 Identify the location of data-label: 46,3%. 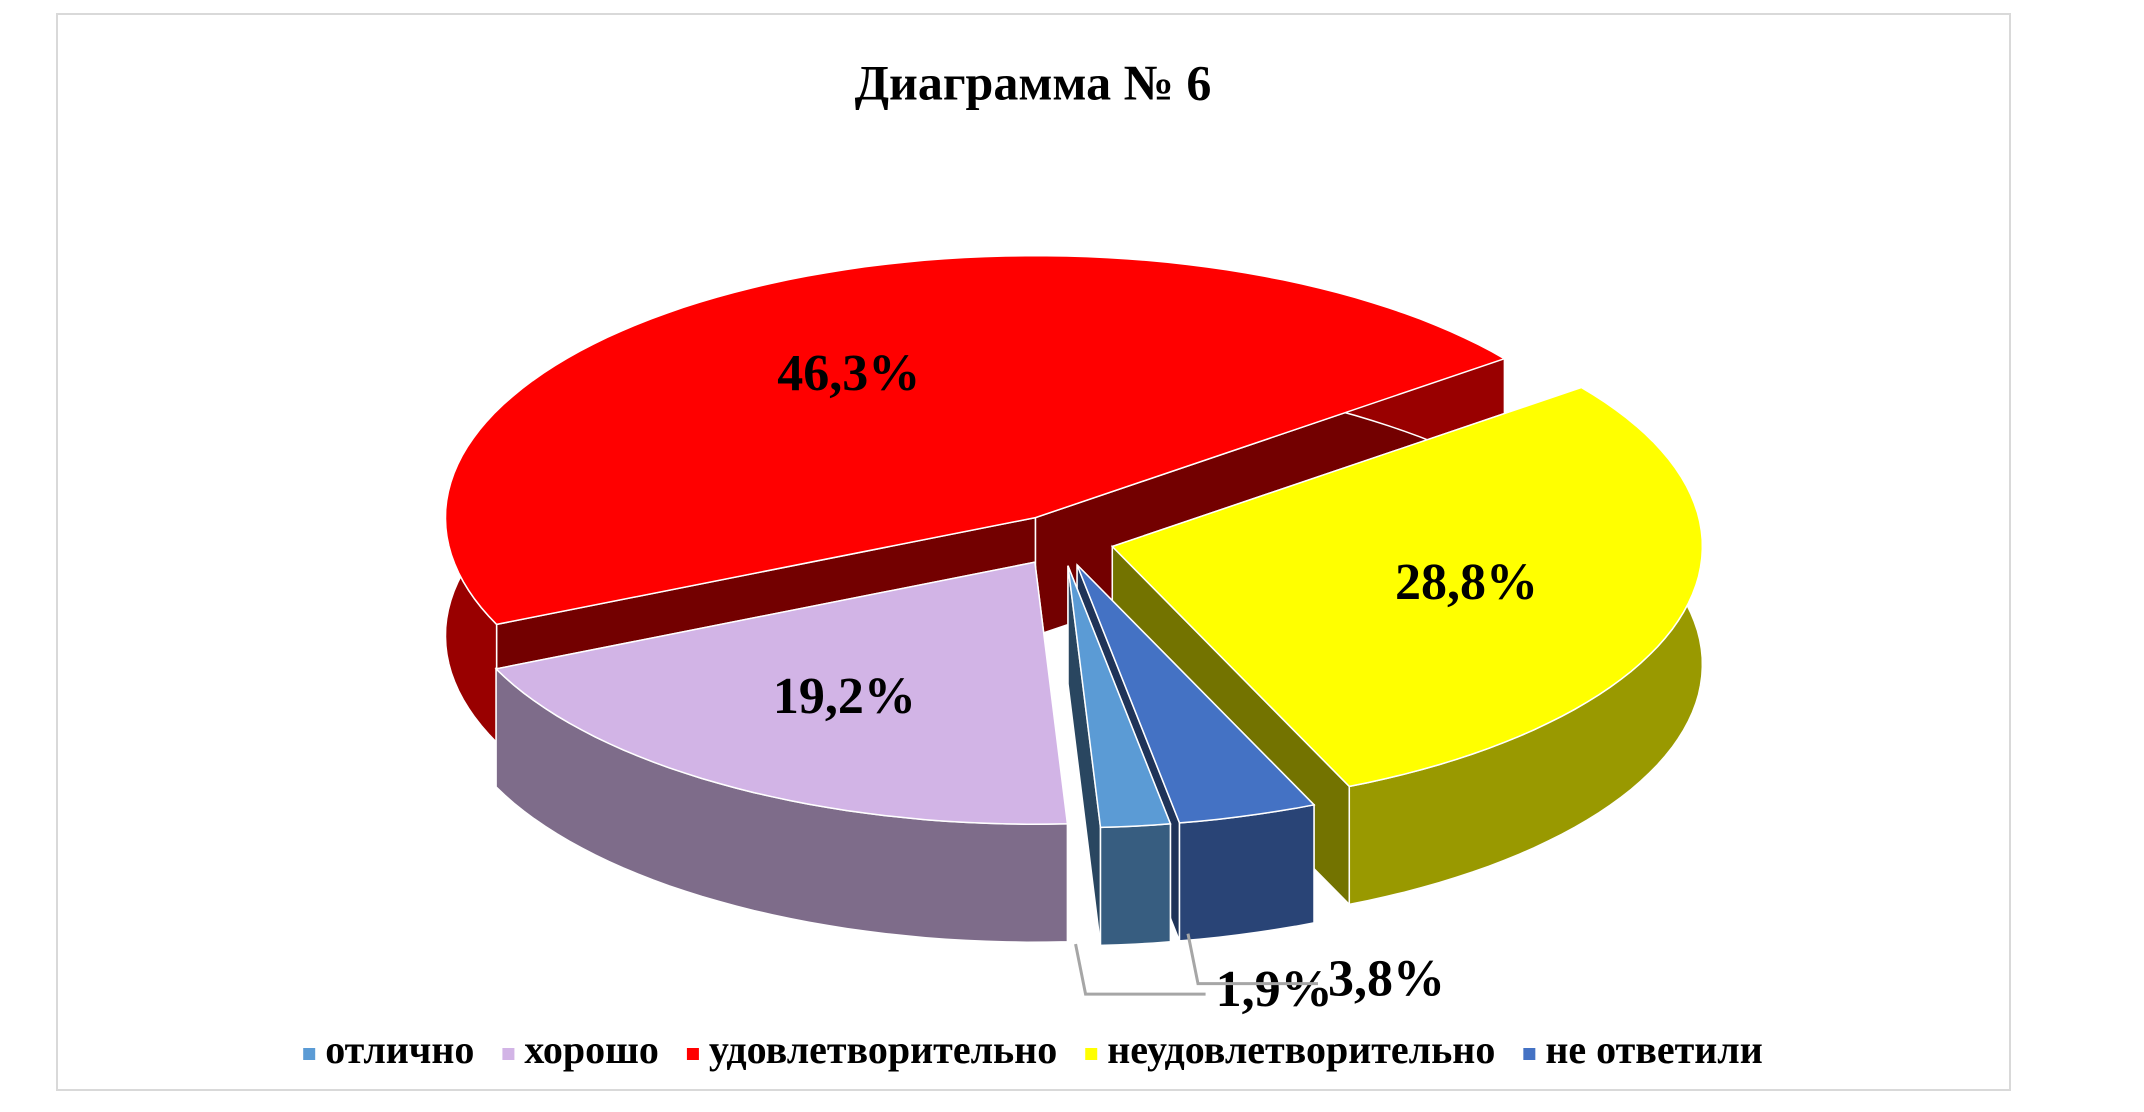
(848, 373).